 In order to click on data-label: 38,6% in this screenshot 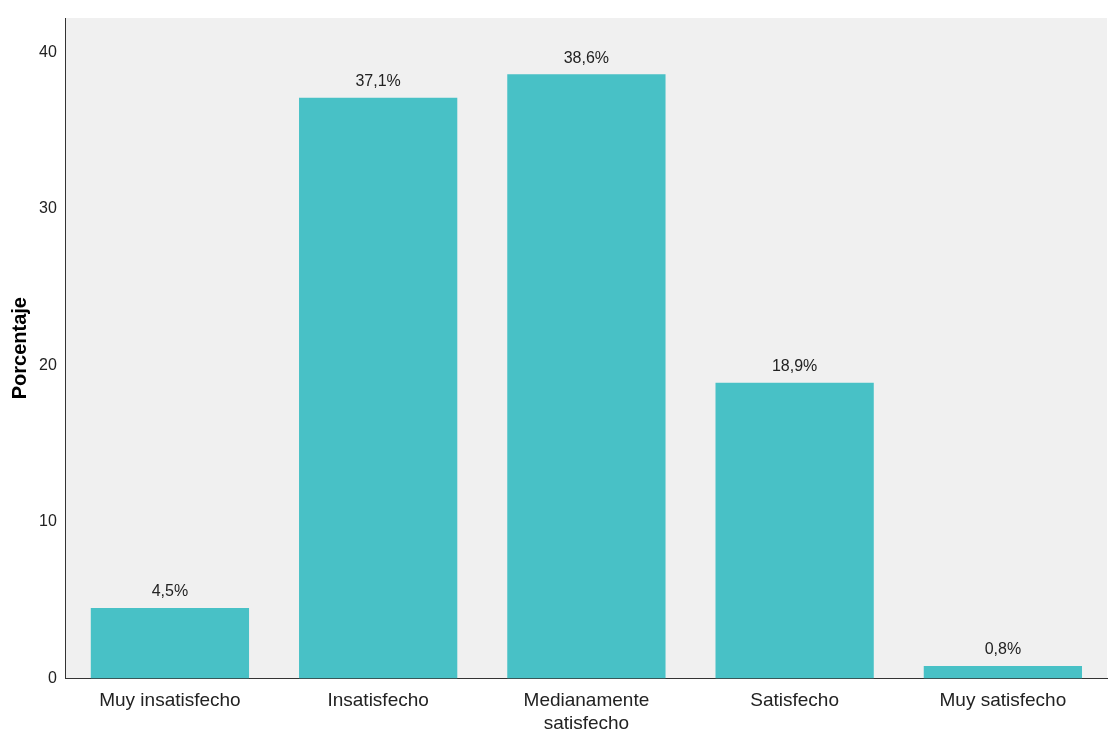, I will do `click(586, 57)`.